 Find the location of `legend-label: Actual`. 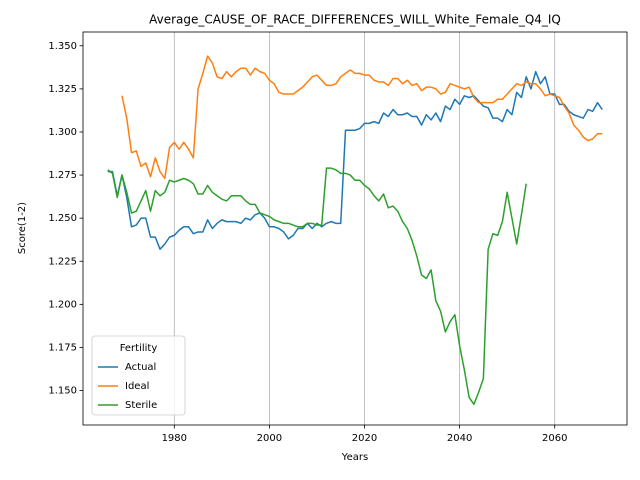

legend-label: Actual is located at coordinates (140, 367).